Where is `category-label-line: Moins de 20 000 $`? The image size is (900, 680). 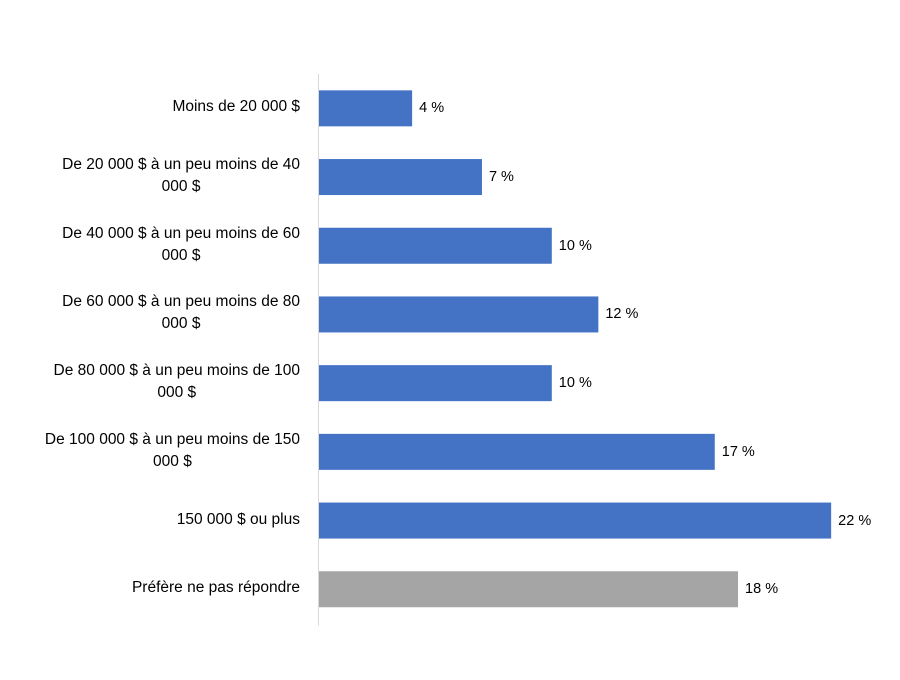
category-label-line: Moins de 20 000 $ is located at coordinates (236, 107).